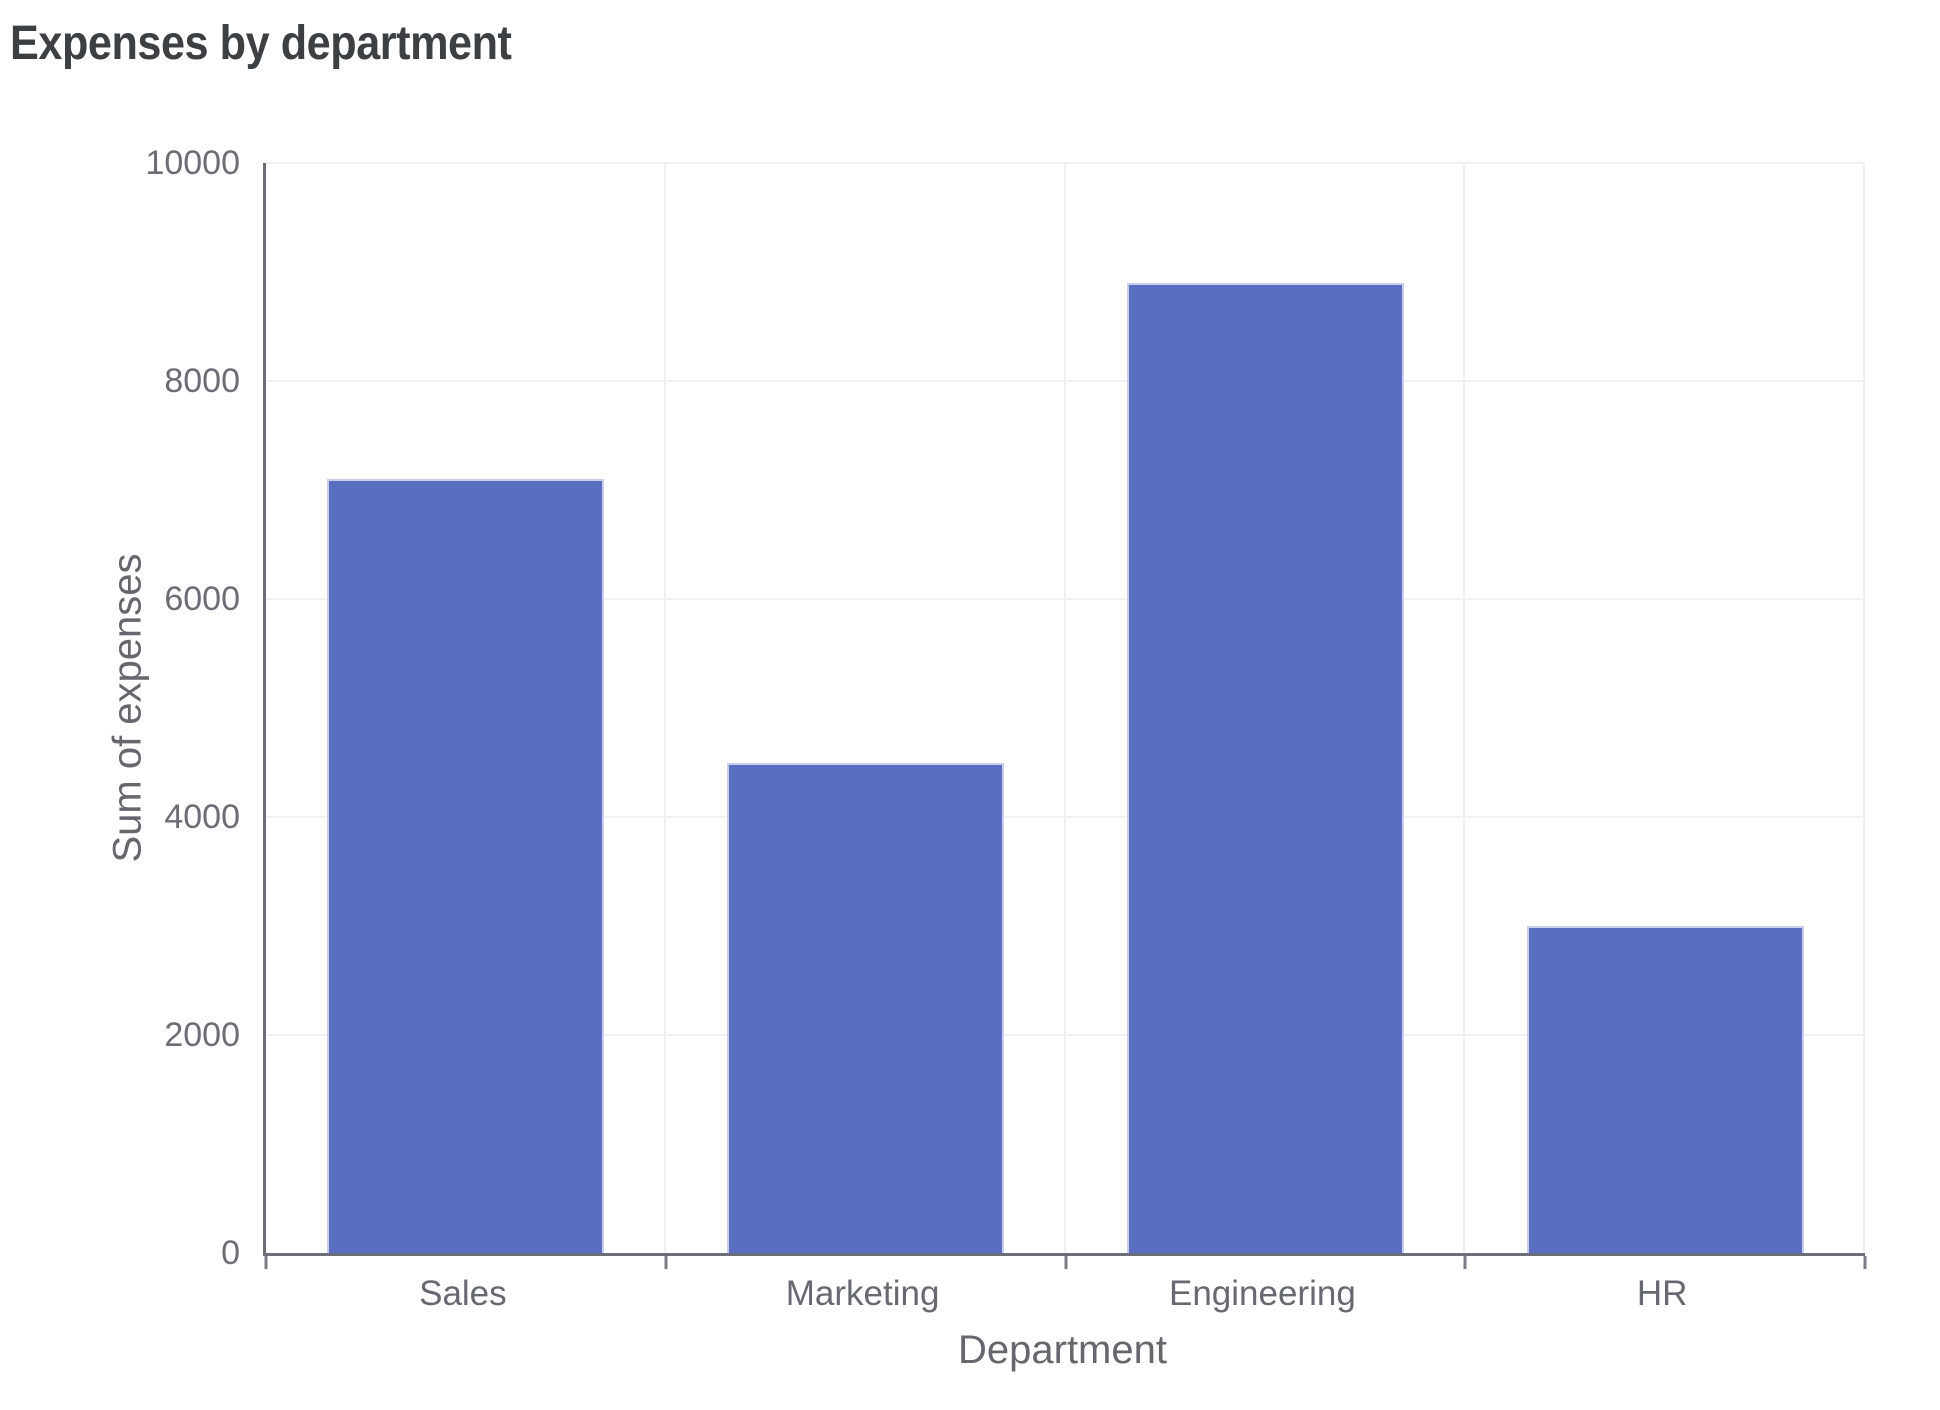 The height and width of the screenshot is (1410, 1940). I want to click on x-axis-title: Department, so click(1062, 1350).